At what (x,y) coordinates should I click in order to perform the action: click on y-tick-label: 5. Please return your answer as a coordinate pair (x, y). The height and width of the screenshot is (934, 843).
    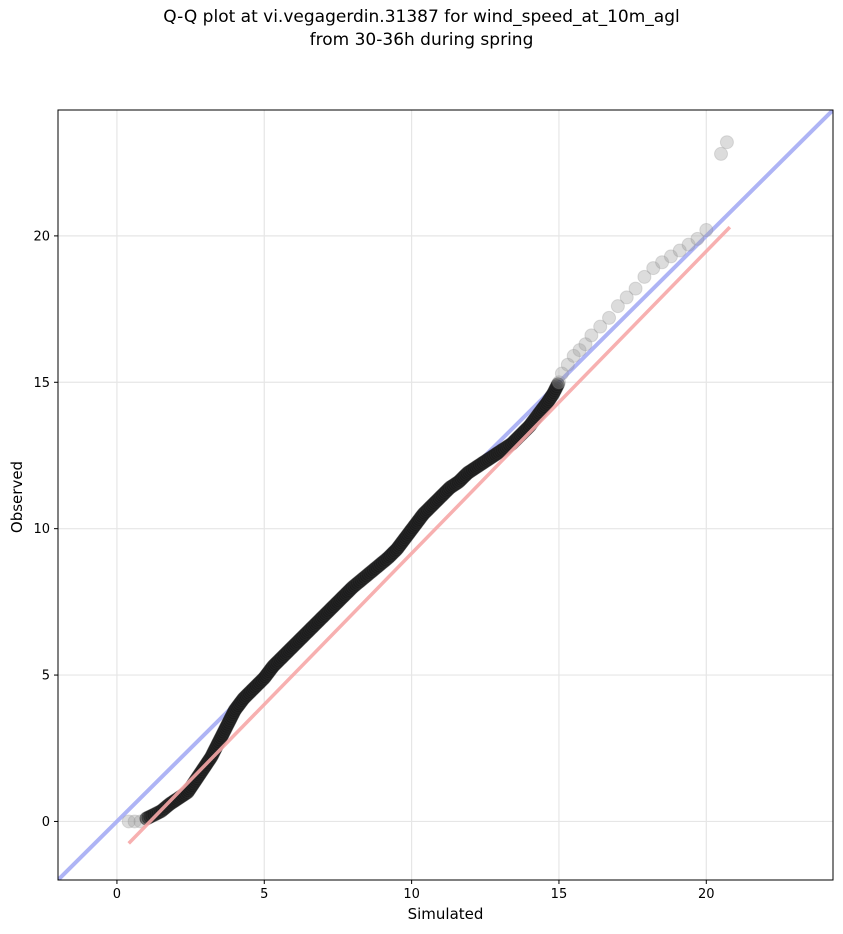
    Looking at the image, I should click on (46, 676).